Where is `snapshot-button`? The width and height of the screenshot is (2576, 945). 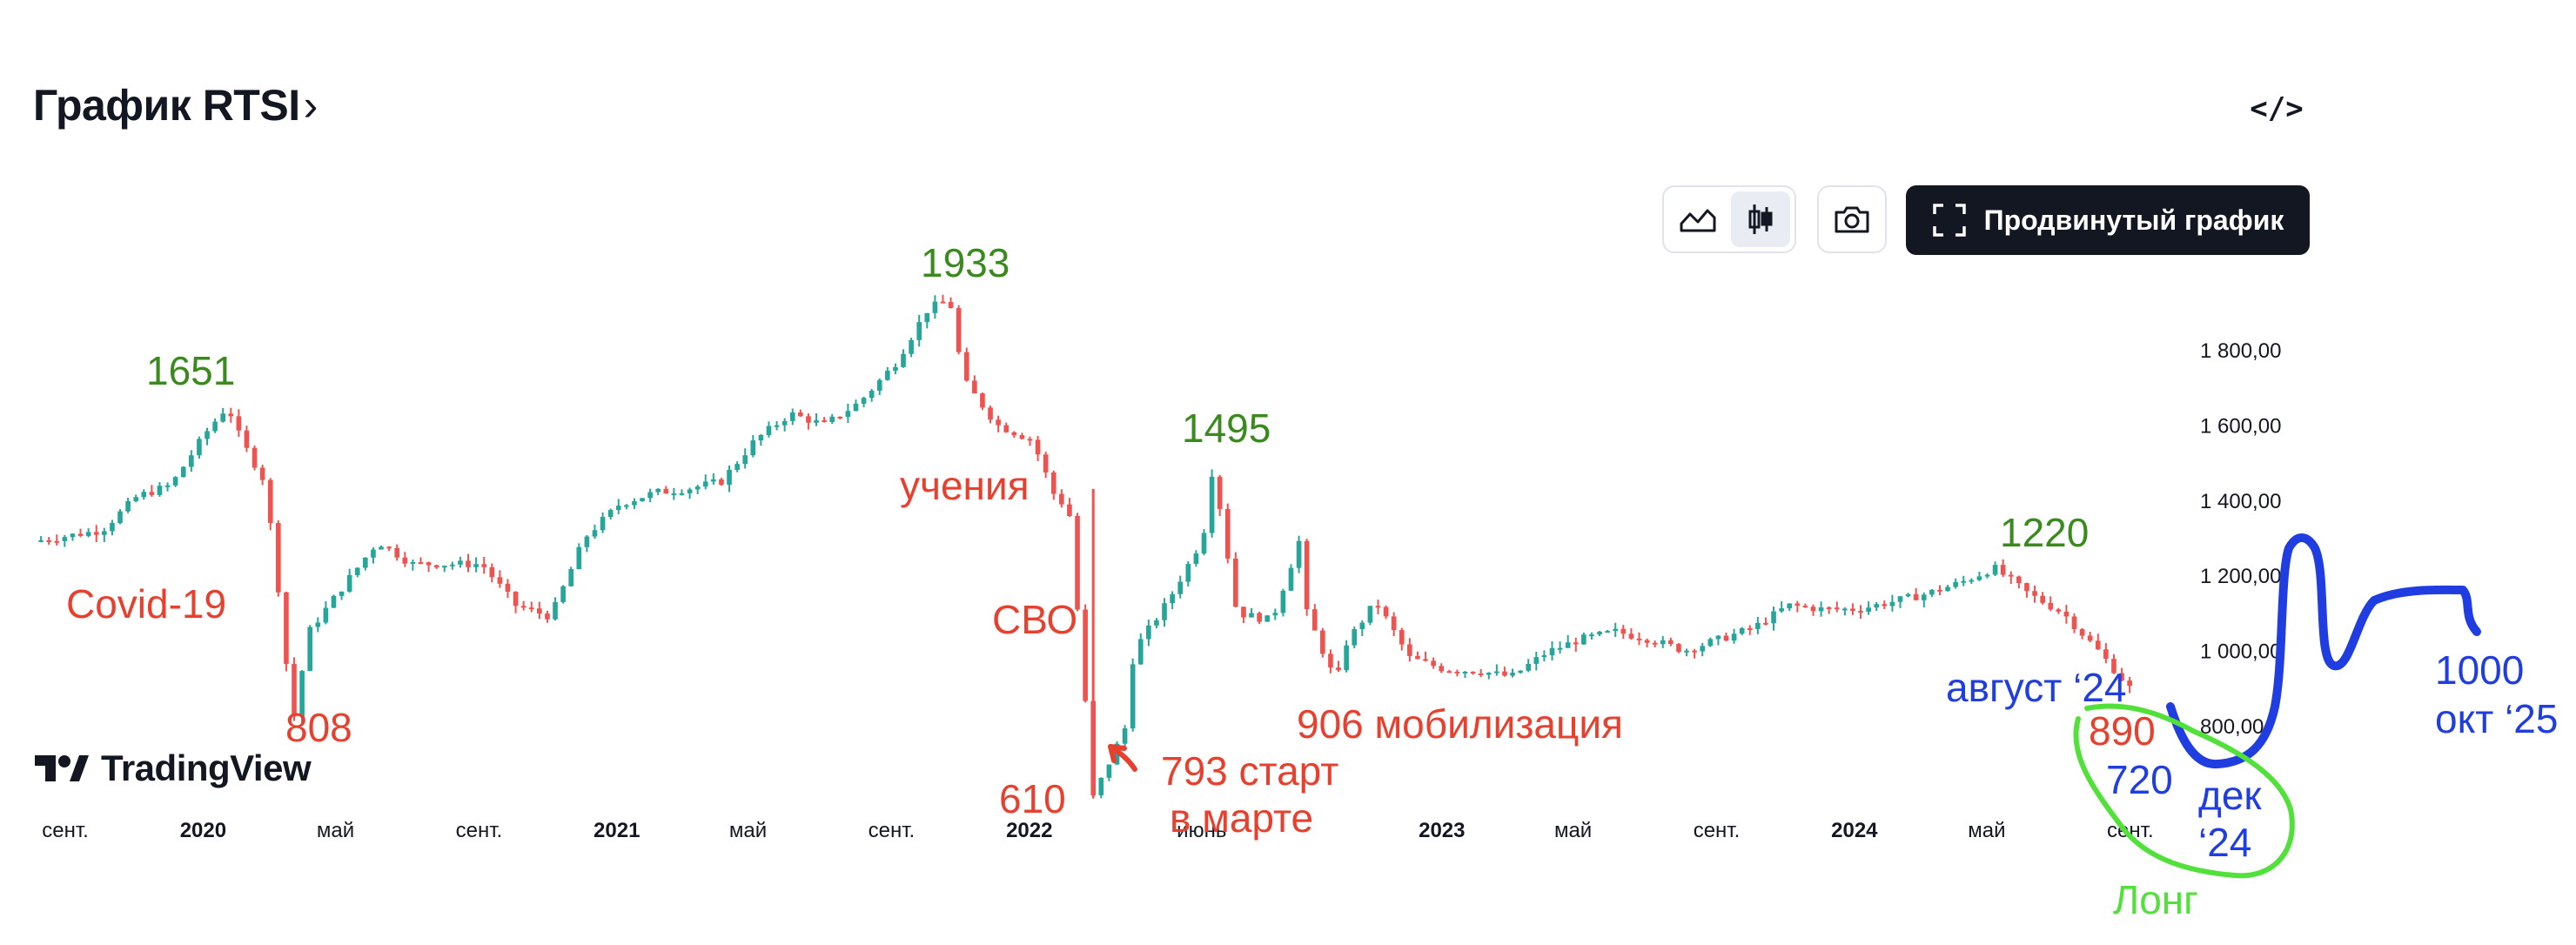 snapshot-button is located at coordinates (1852, 219).